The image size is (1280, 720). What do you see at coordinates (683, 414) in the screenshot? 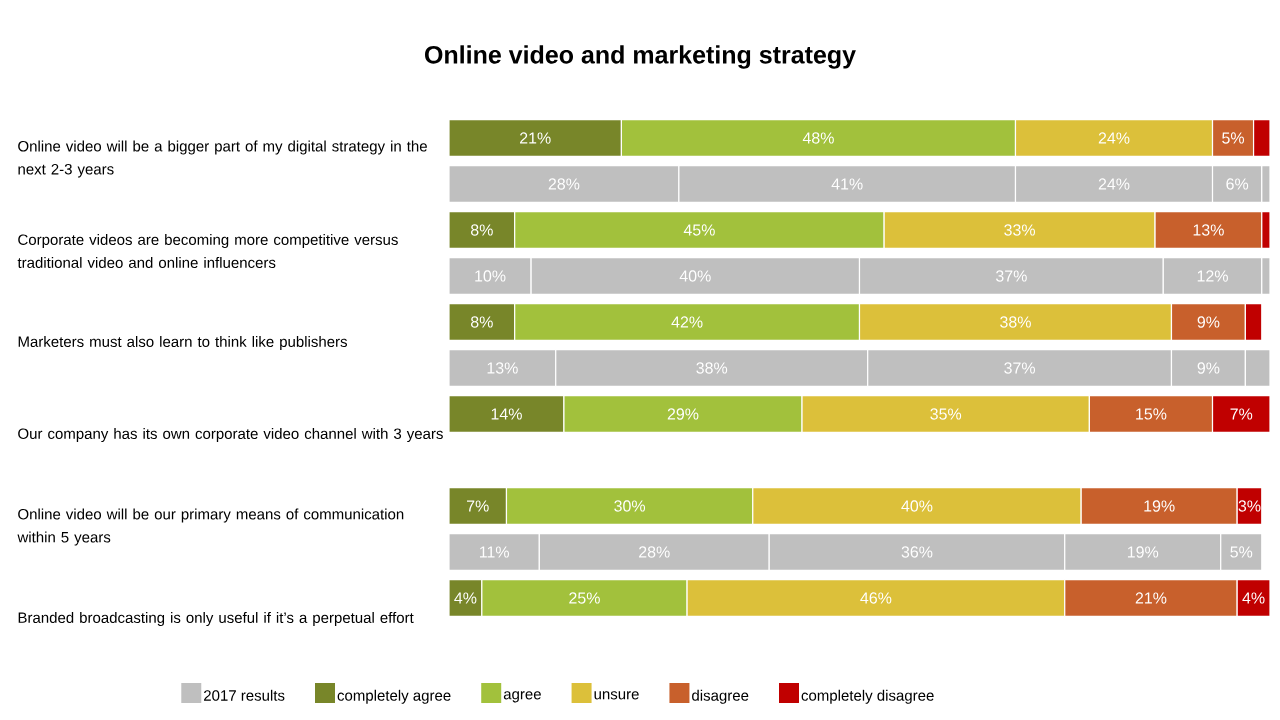
I see `data-label: 29%` at bounding box center [683, 414].